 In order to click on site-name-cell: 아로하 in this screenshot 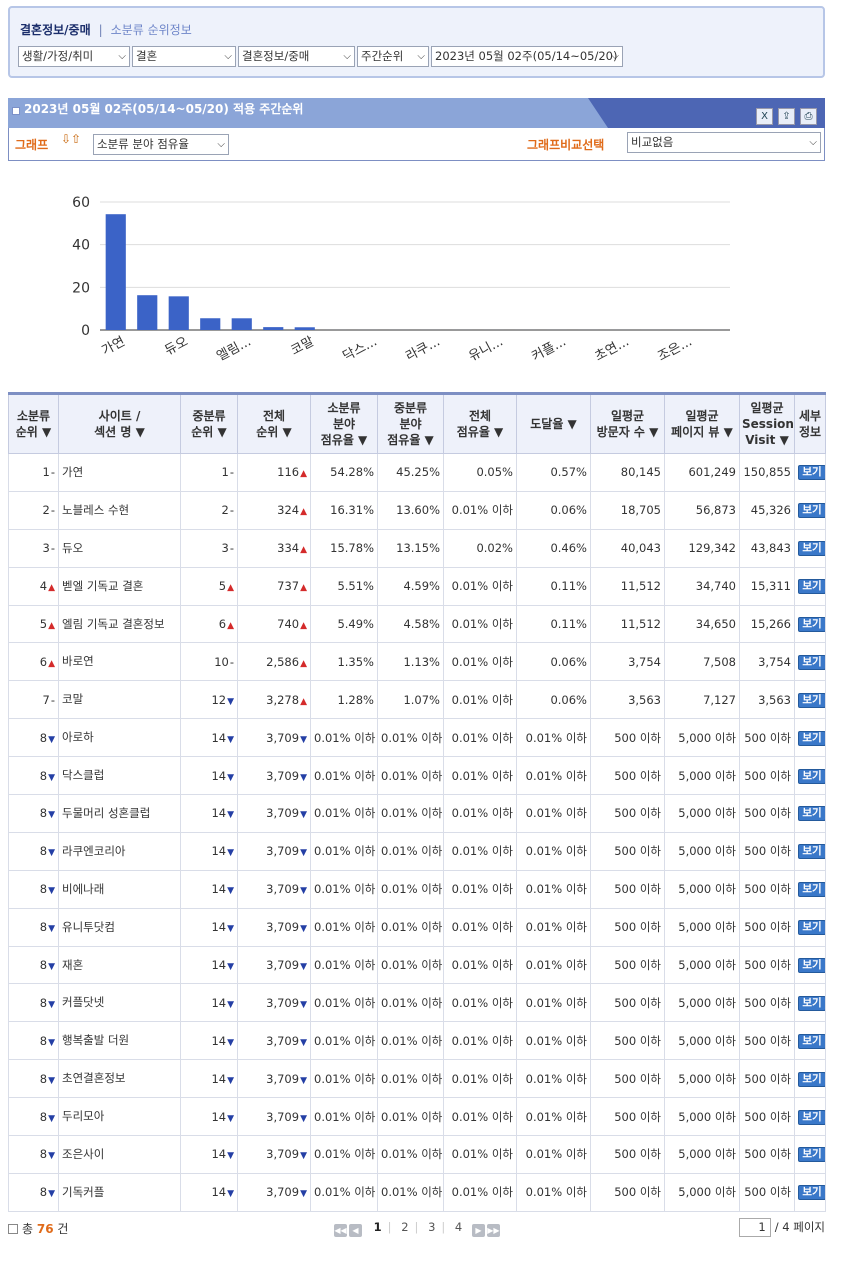, I will do `click(119, 738)`.